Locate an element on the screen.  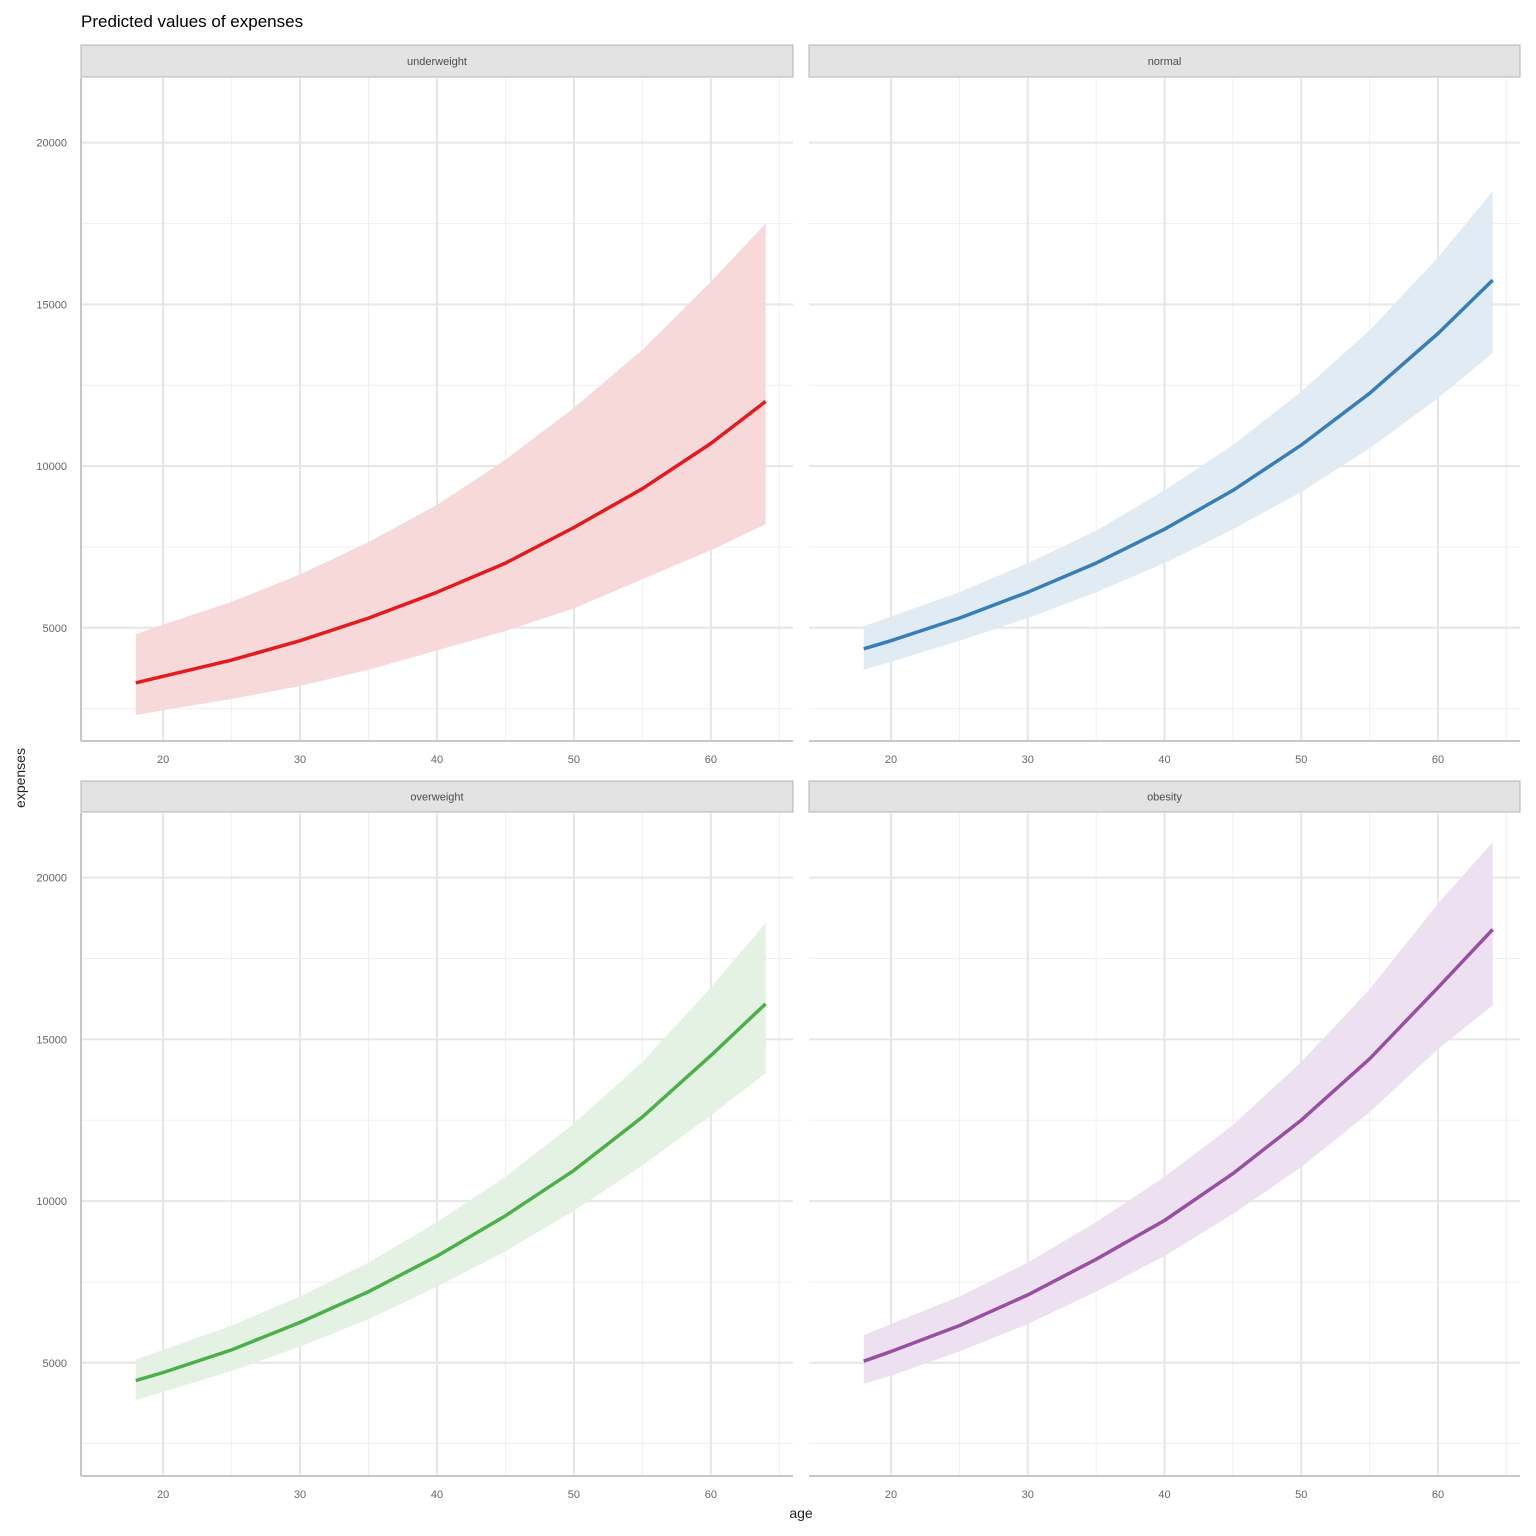
confidence-band-underweight is located at coordinates (450, 469).